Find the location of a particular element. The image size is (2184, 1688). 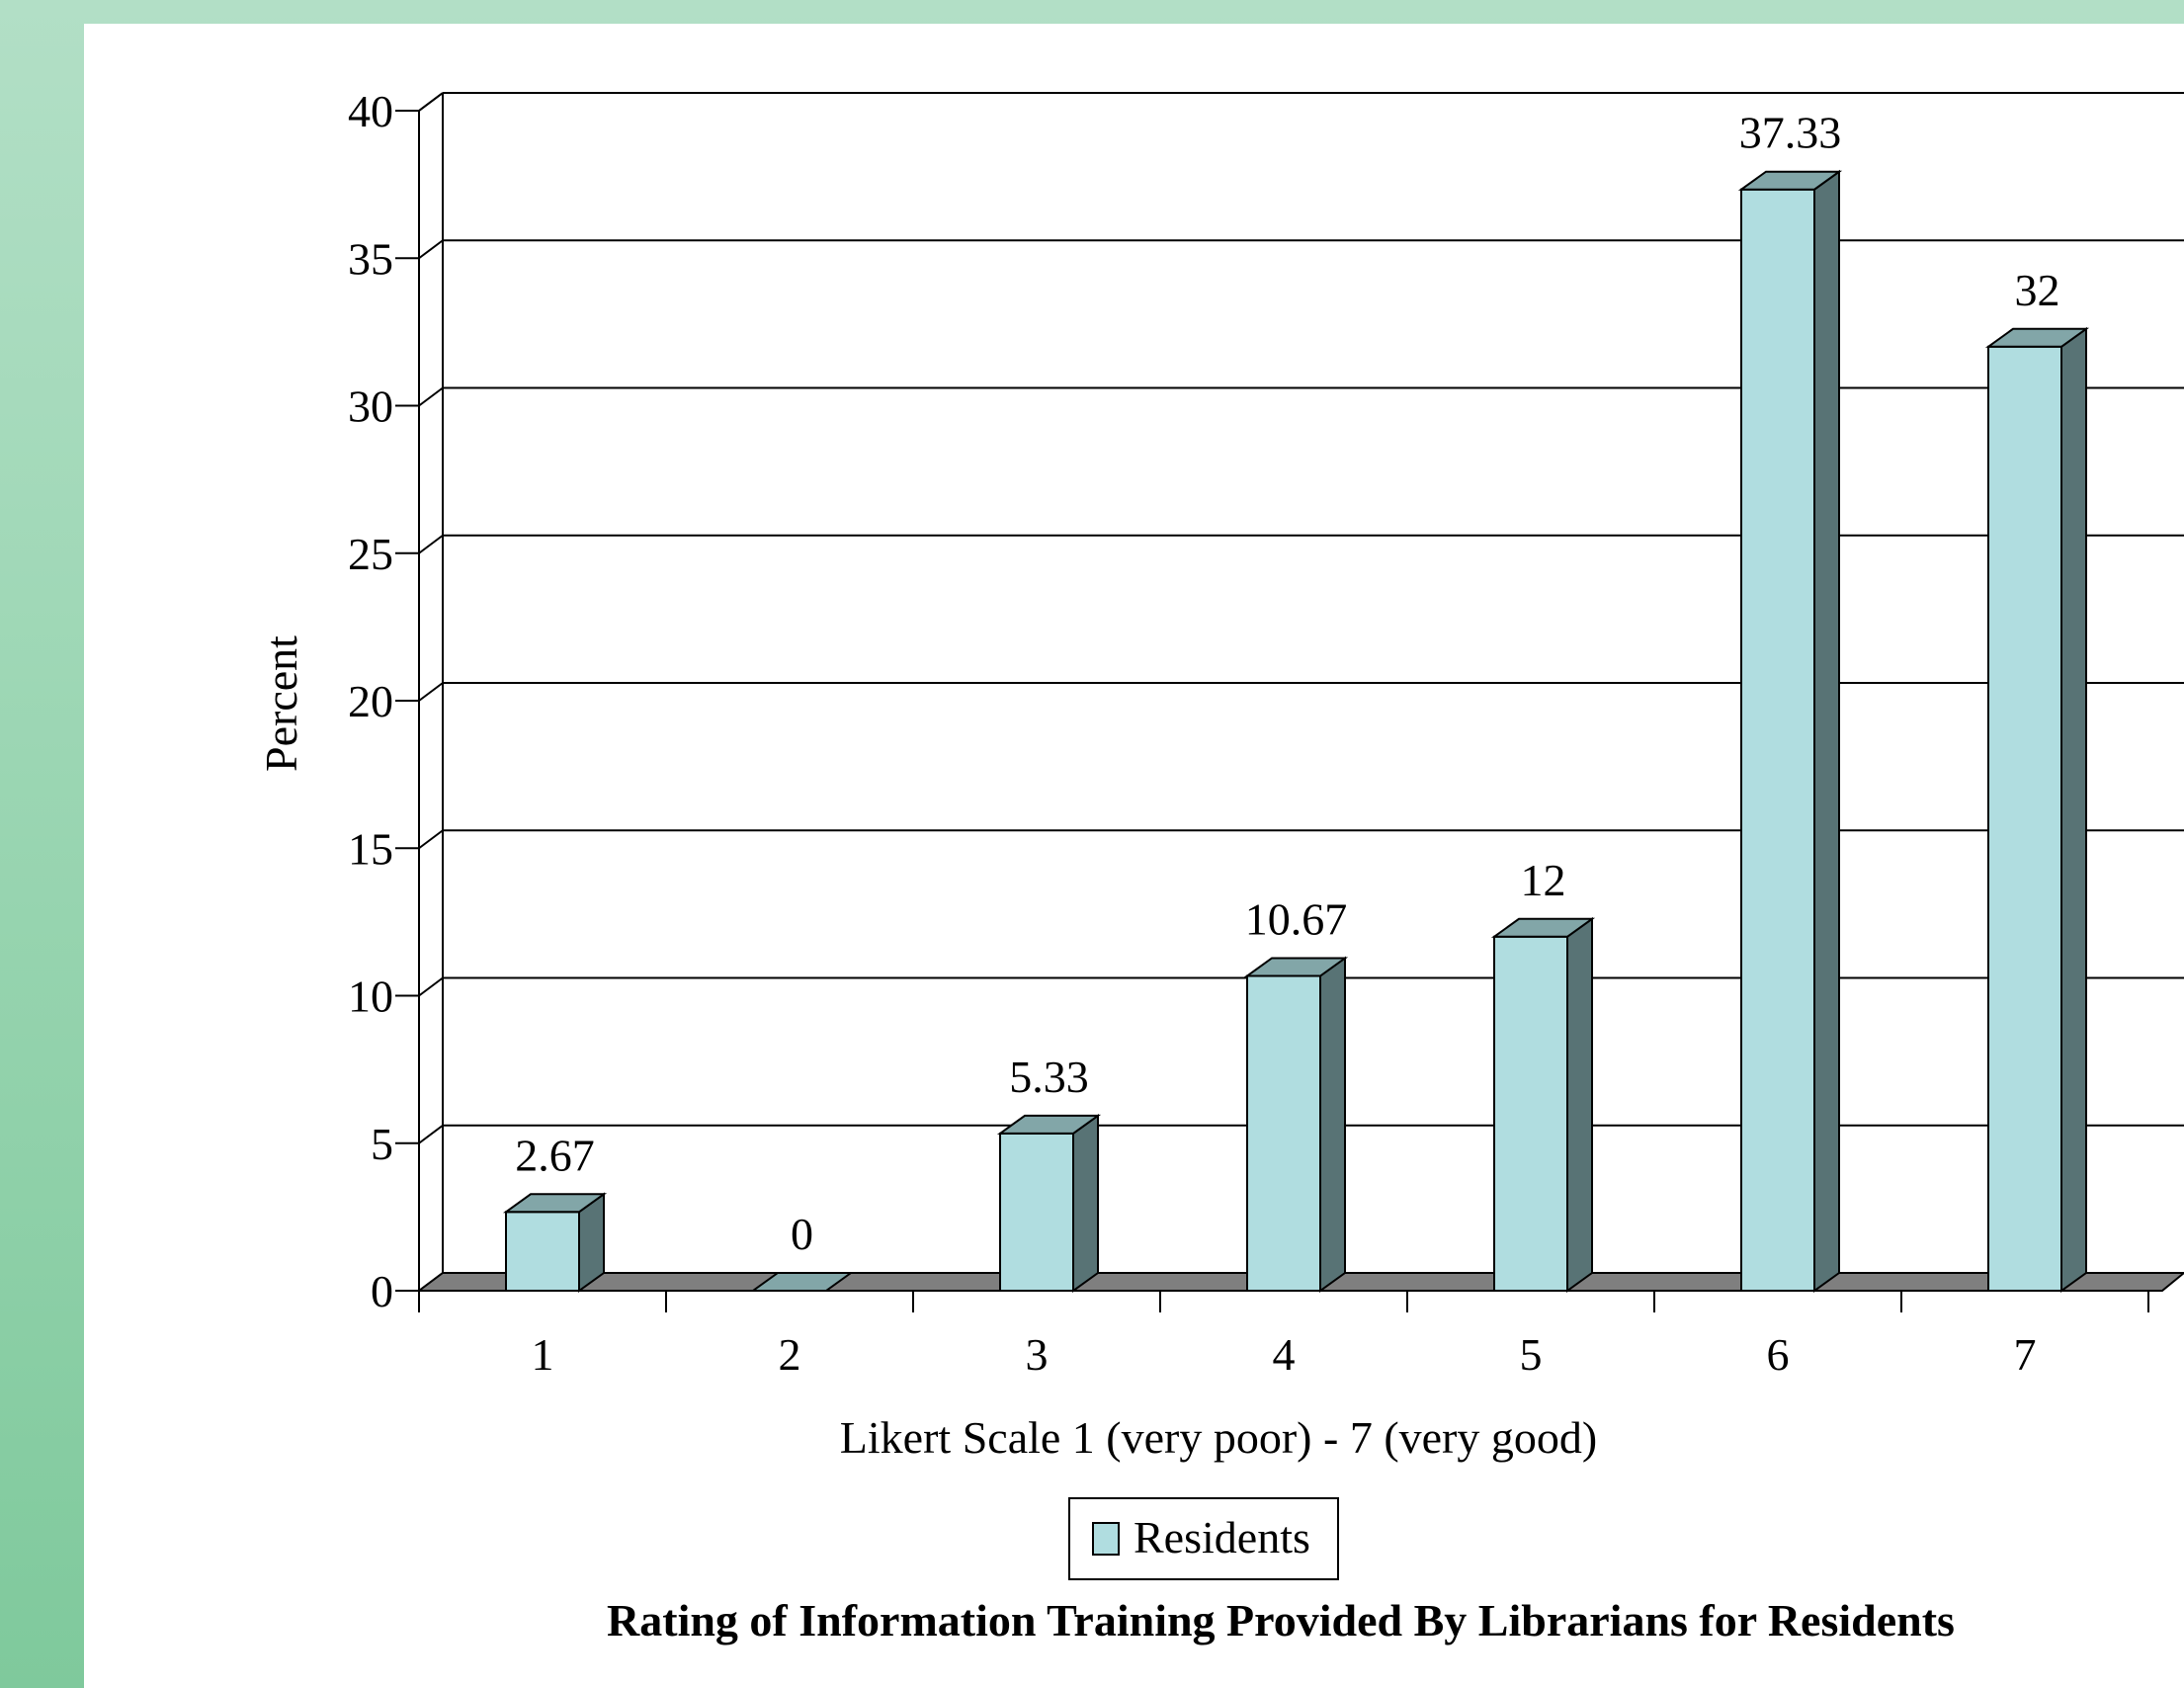

data-label: 32 is located at coordinates (2037, 290).